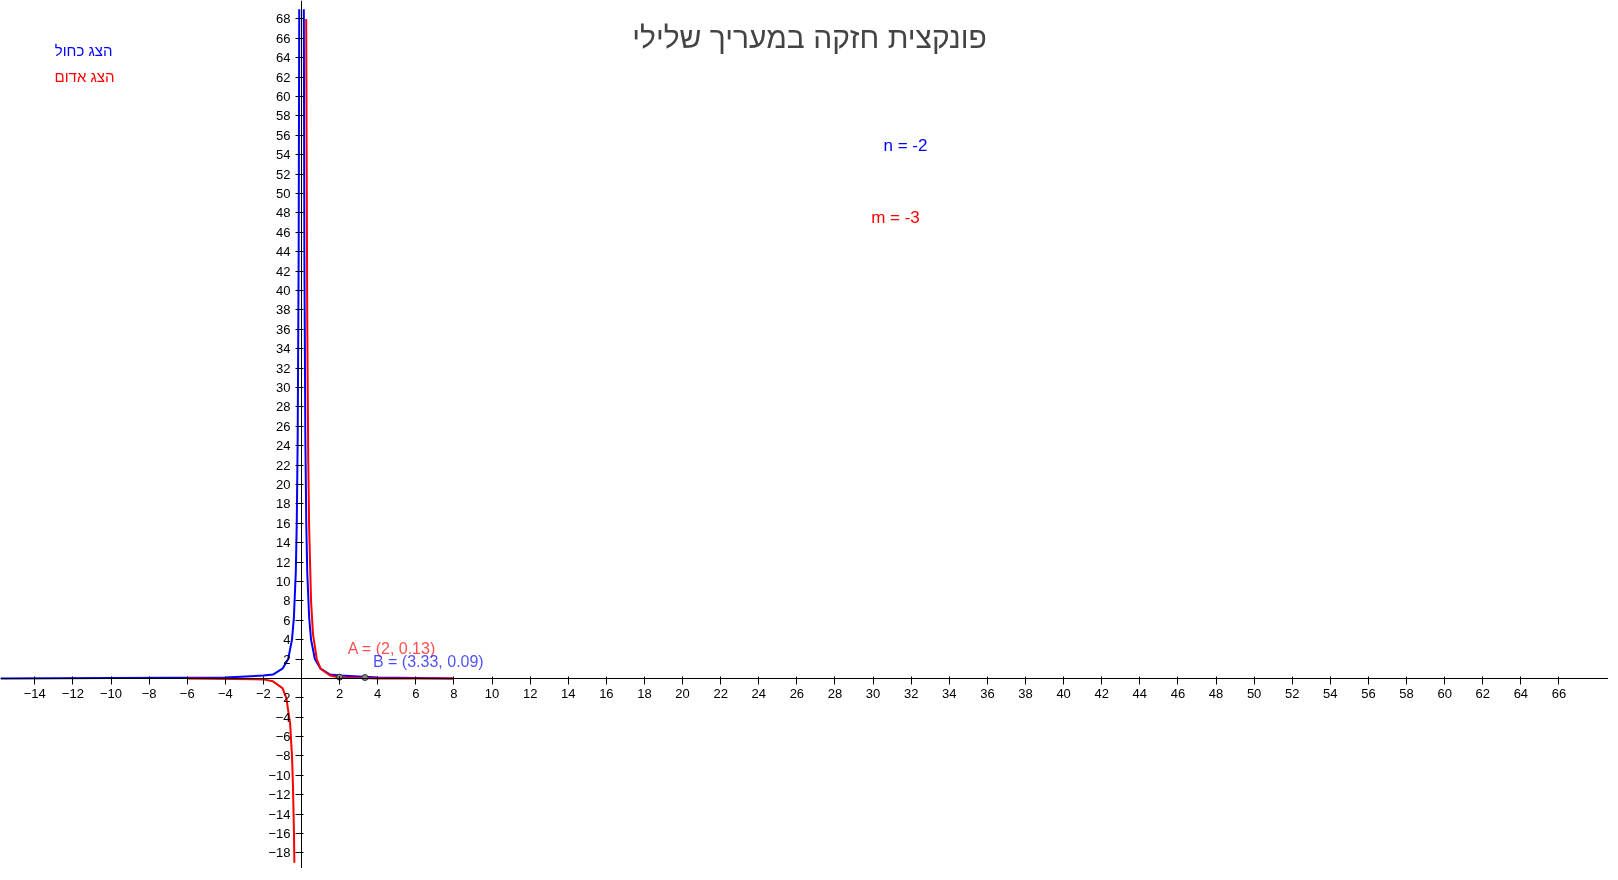  Describe the element at coordinates (1368, 694) in the screenshot. I see `x-tick-label: 56` at that location.